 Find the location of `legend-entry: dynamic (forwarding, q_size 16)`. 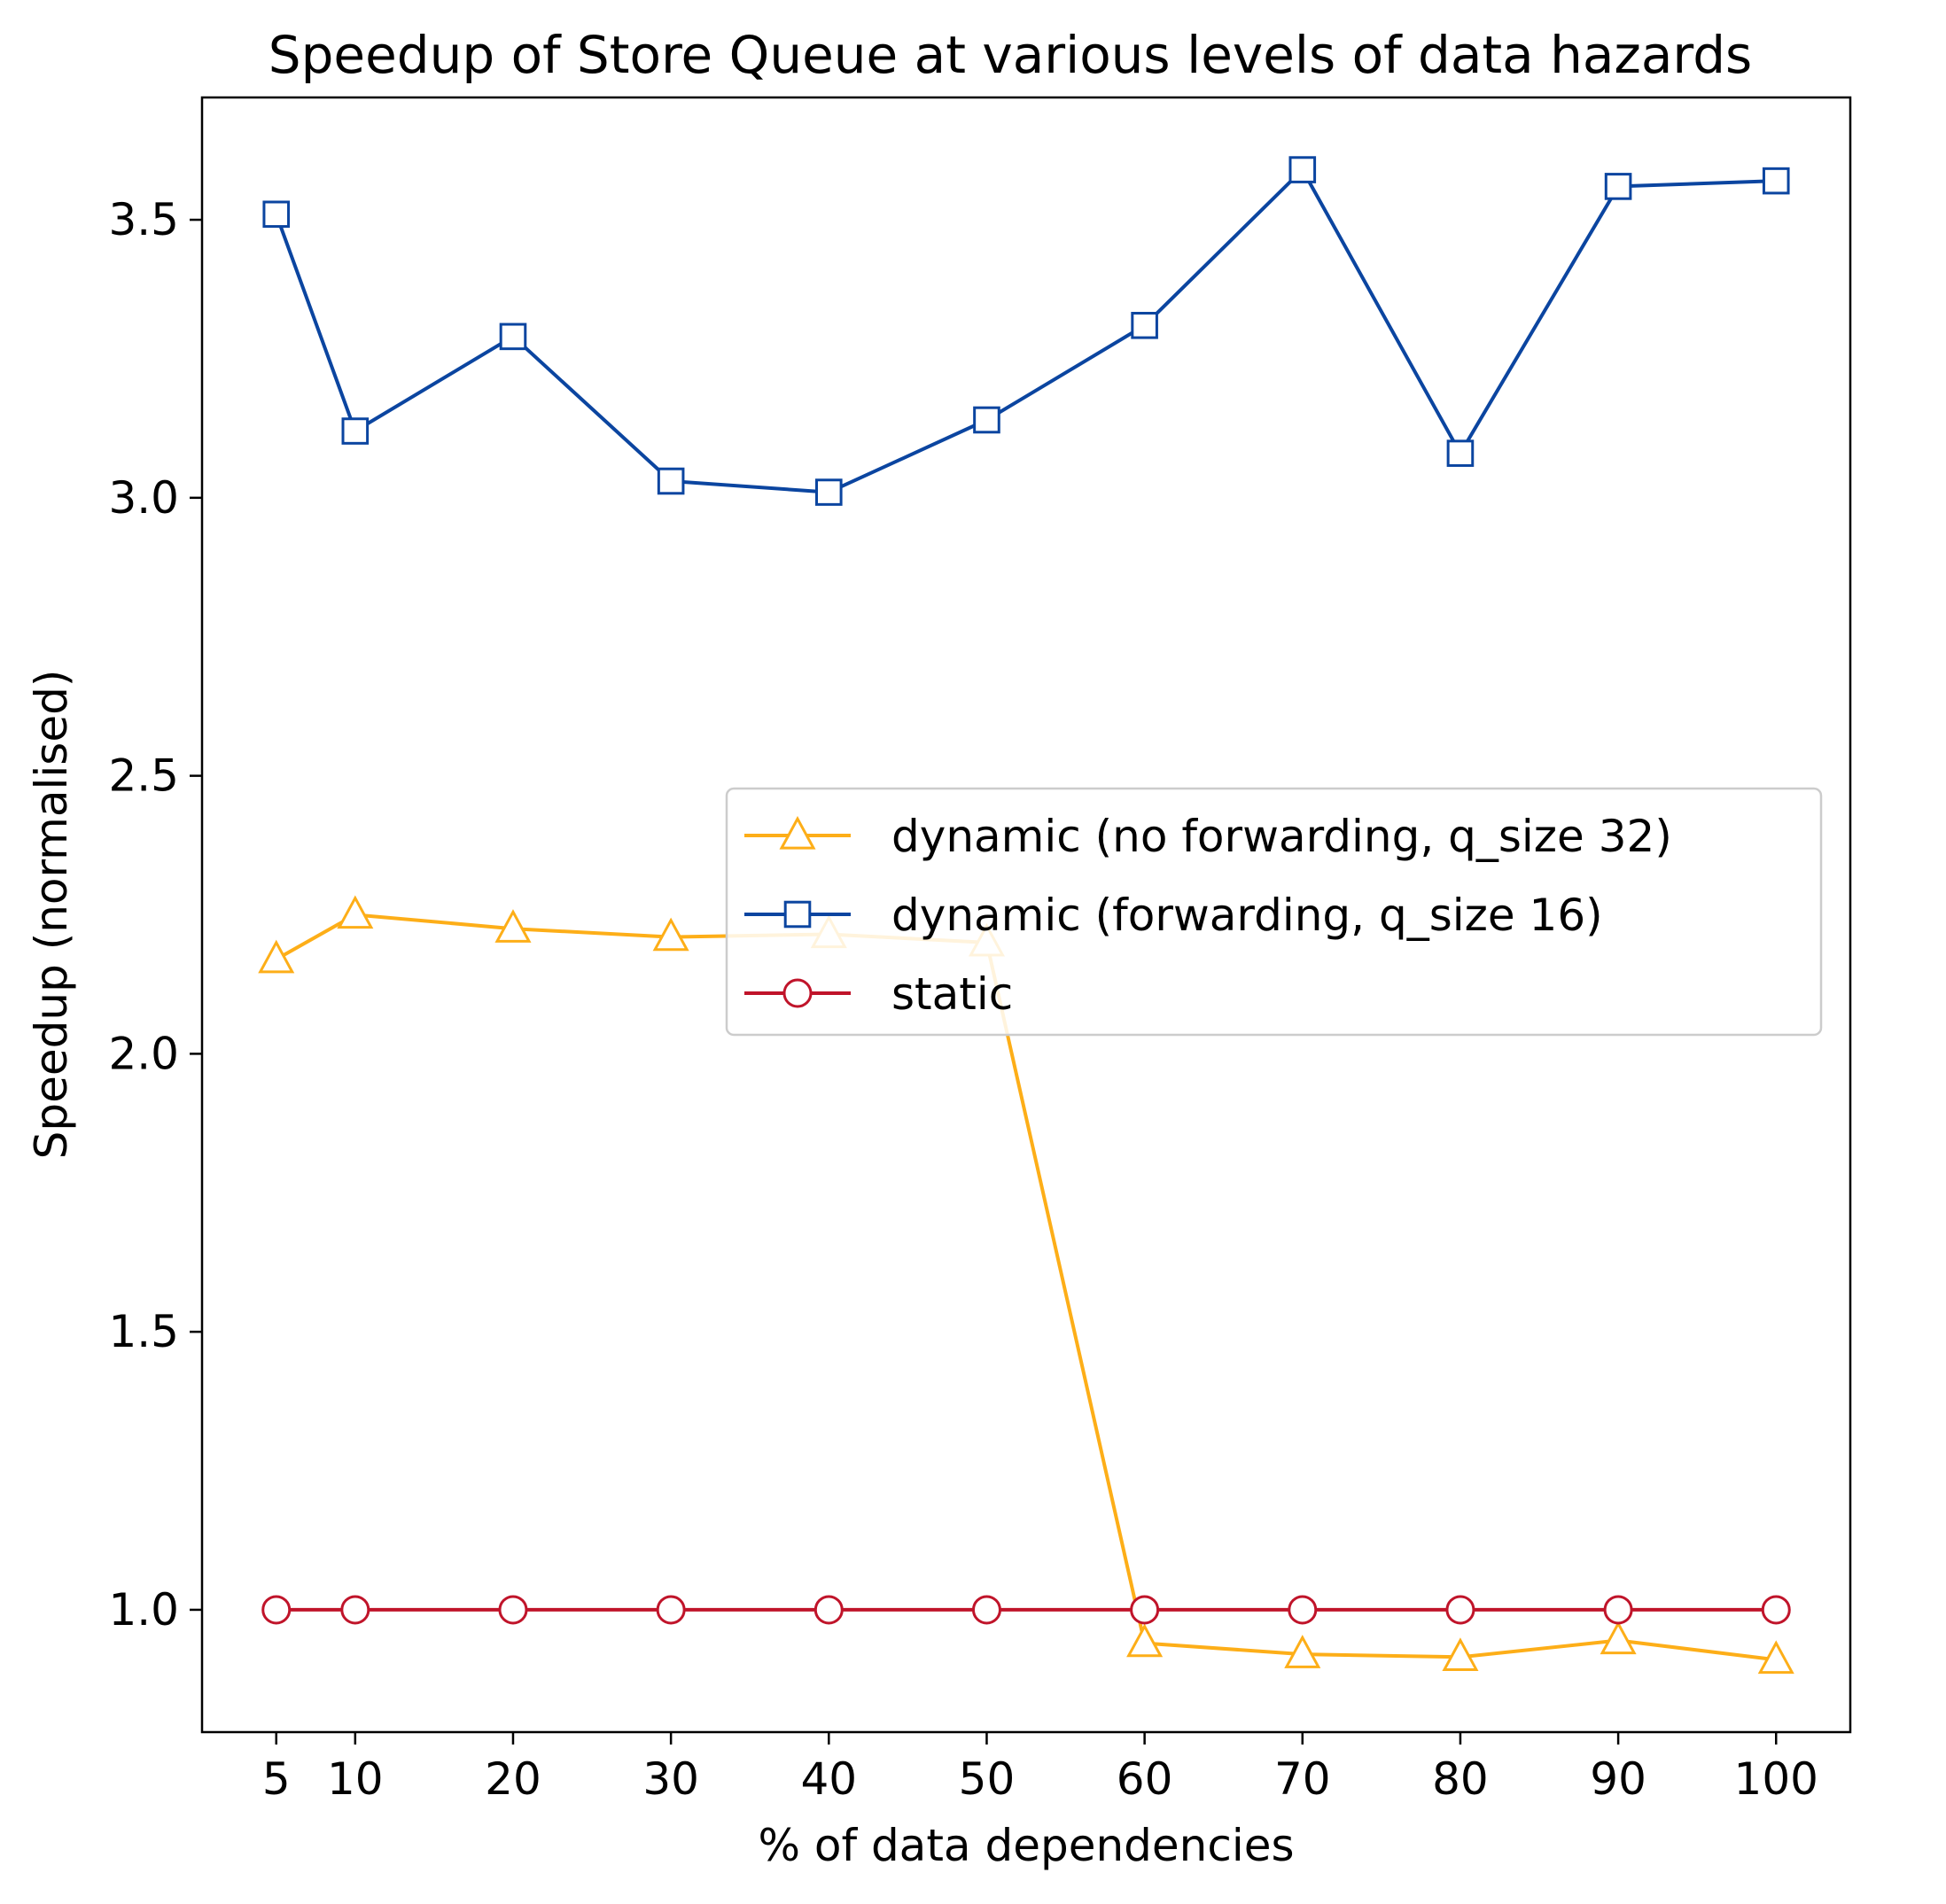

legend-entry: dynamic (forwarding, q_size 16) is located at coordinates (1173, 915).